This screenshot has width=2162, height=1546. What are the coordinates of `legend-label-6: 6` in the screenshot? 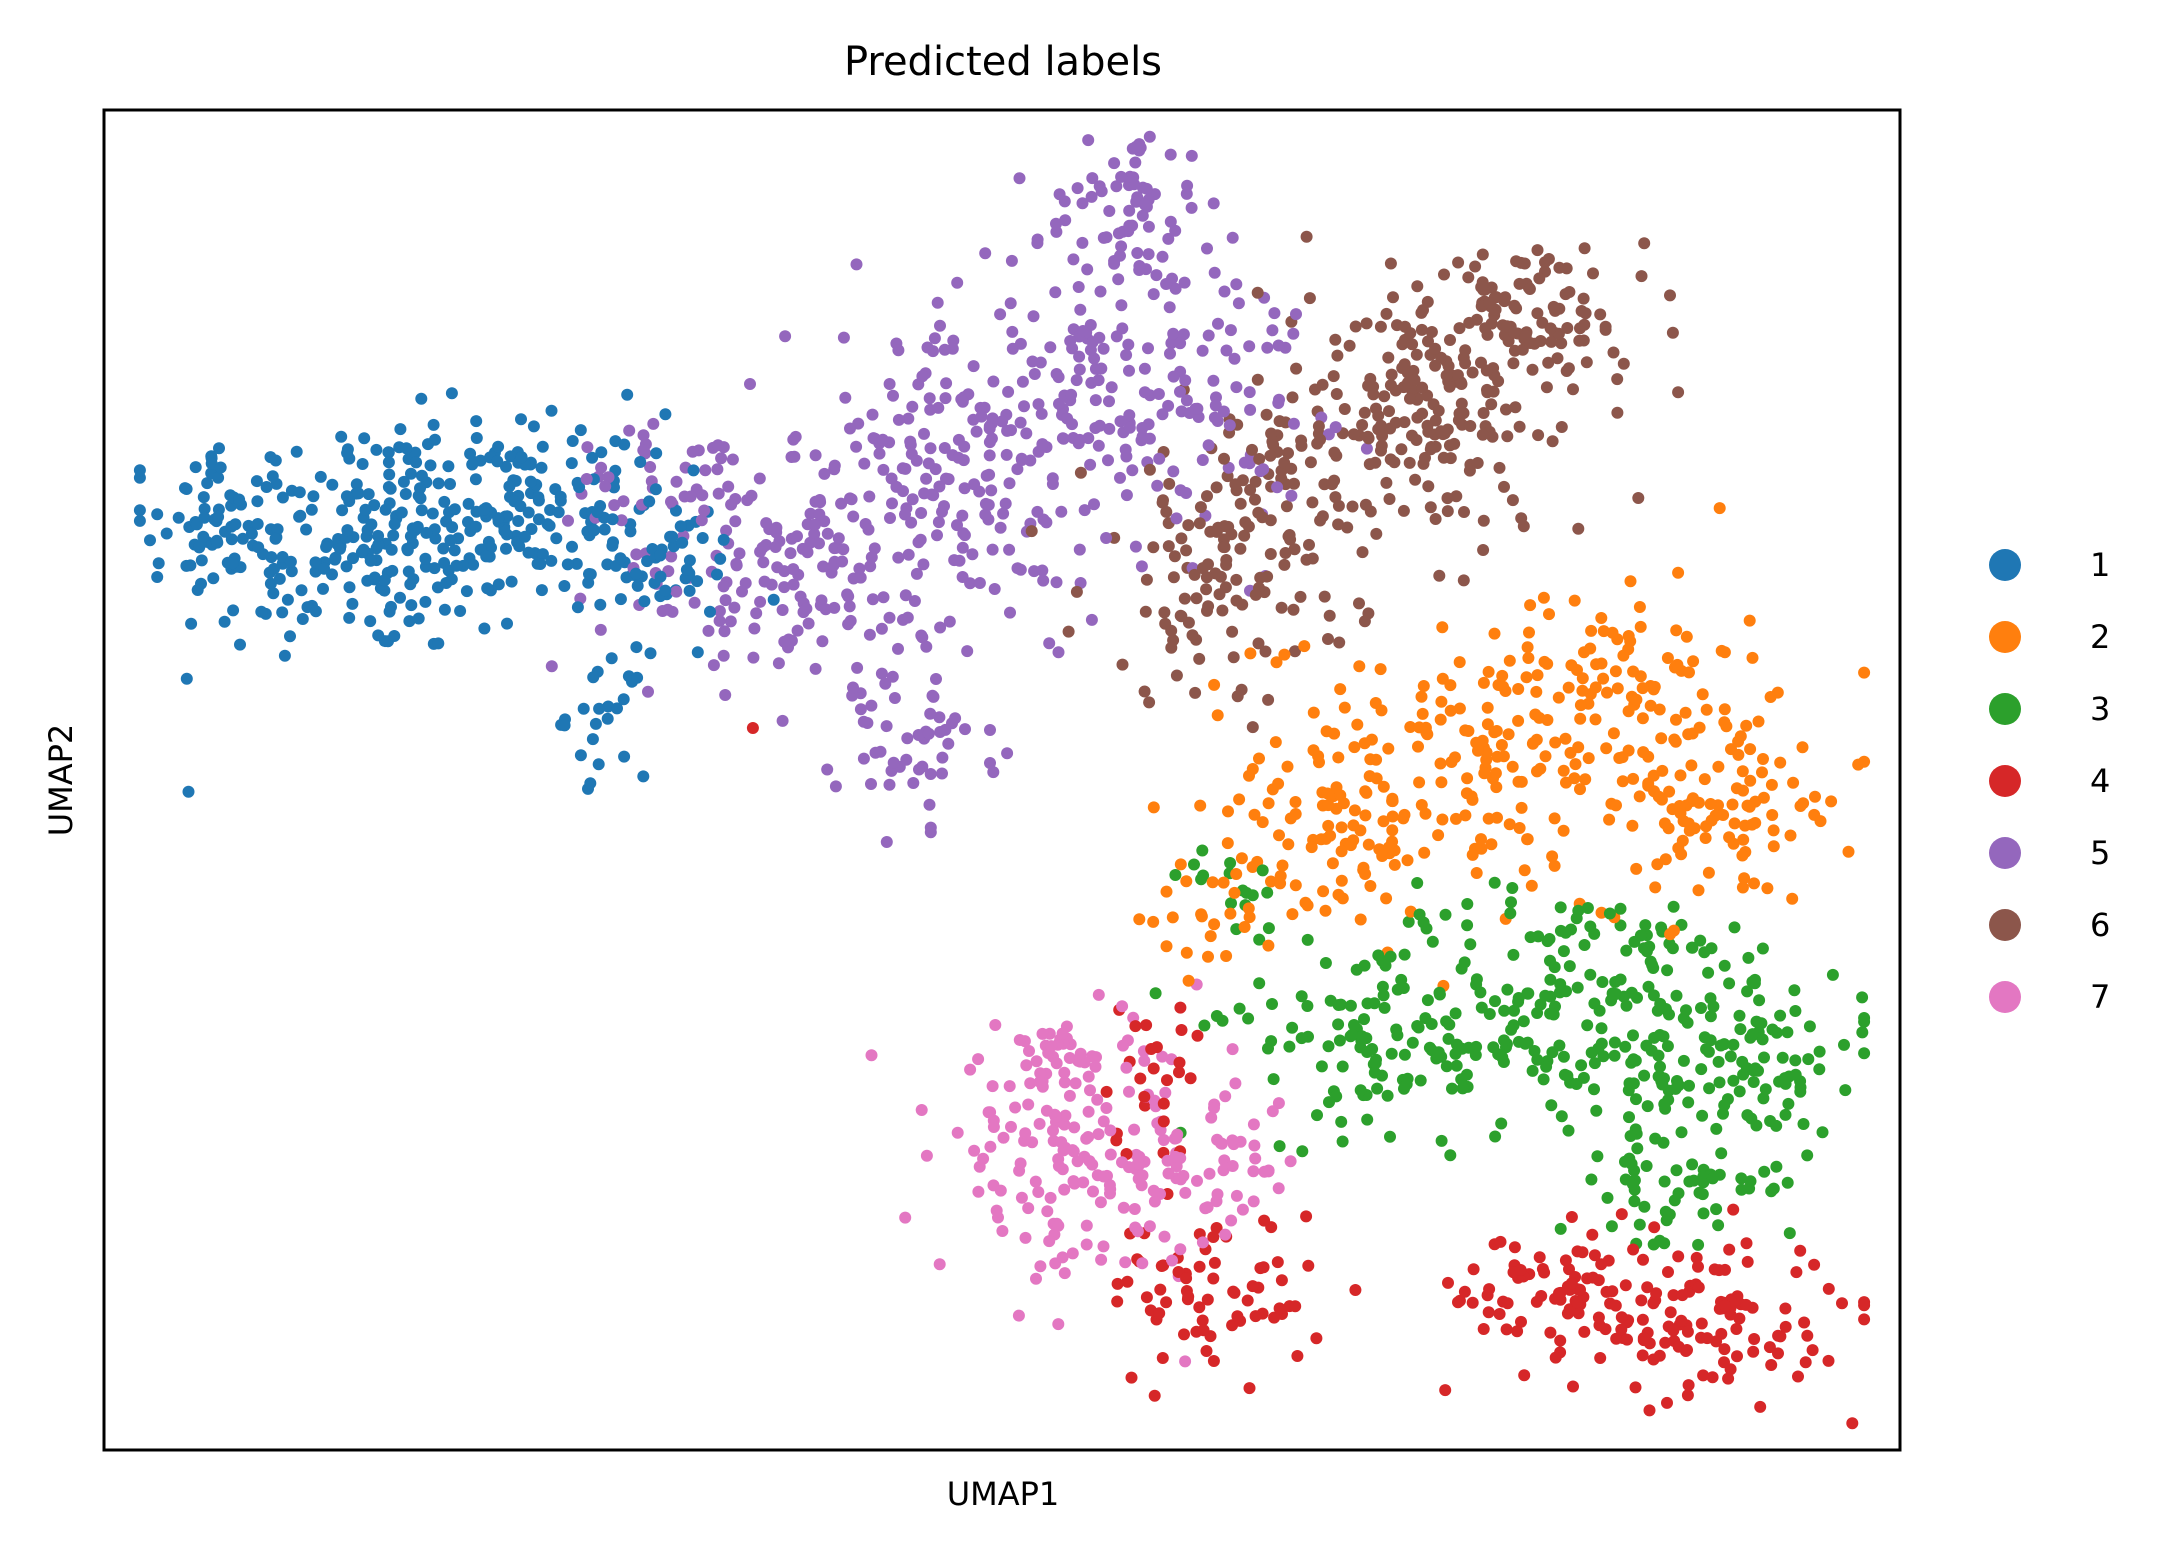 It's located at (2100, 925).